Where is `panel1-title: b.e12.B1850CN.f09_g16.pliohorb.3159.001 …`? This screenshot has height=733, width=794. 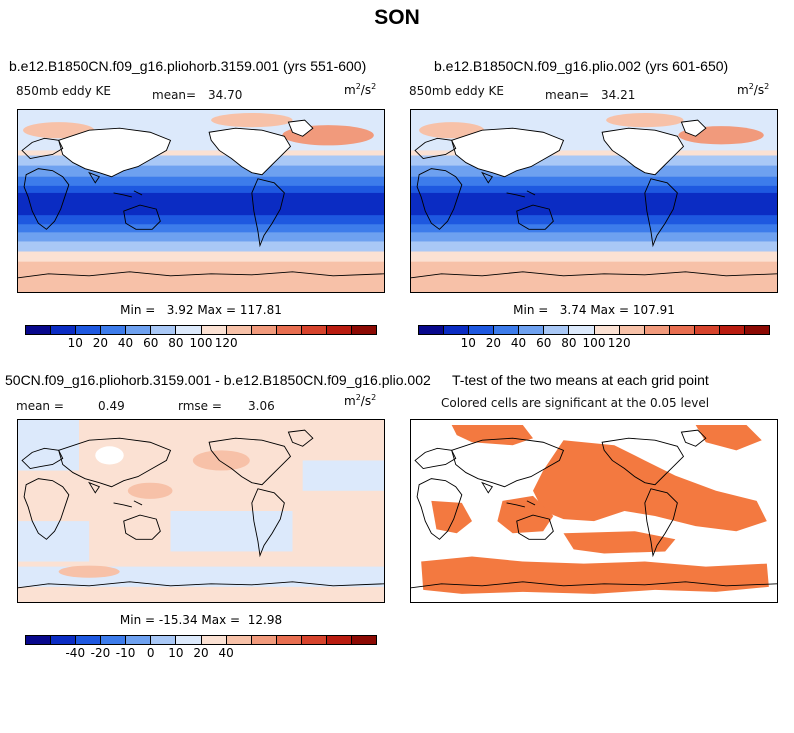
panel1-title: b.e12.B1850CN.f09_g16.pliohorb.3159.001 … is located at coordinates (188, 66).